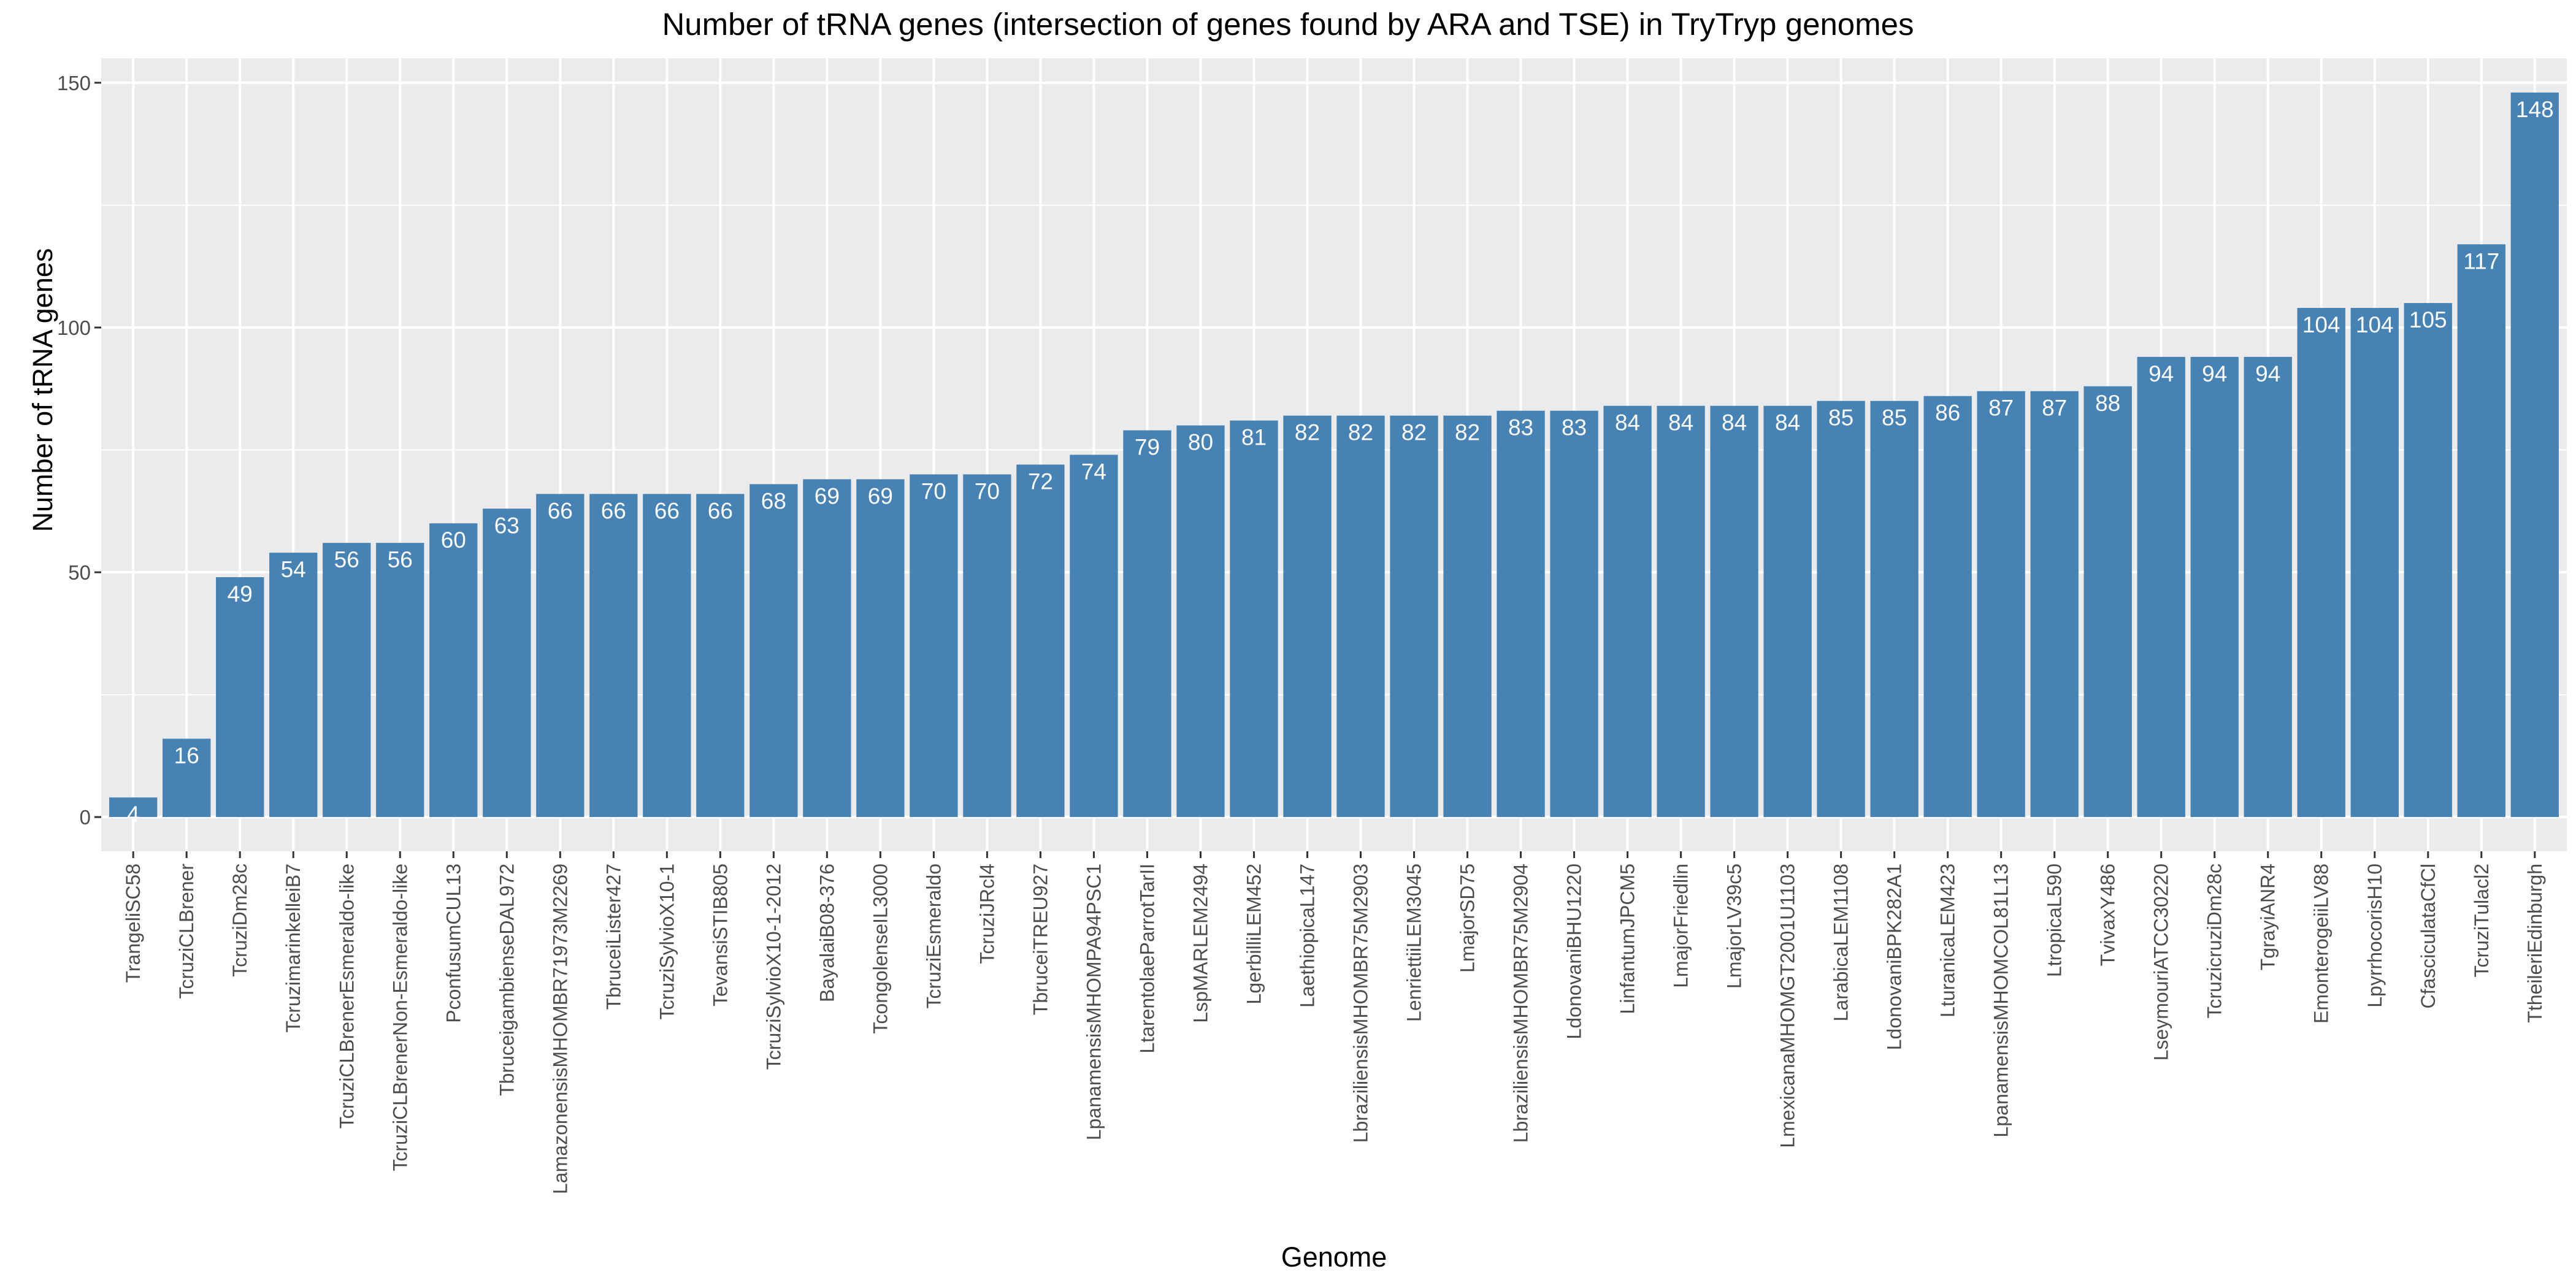 Image resolution: width=2576 pixels, height=1288 pixels. What do you see at coordinates (987, 914) in the screenshot?
I see `x-tick-label: TcruziJRcl4` at bounding box center [987, 914].